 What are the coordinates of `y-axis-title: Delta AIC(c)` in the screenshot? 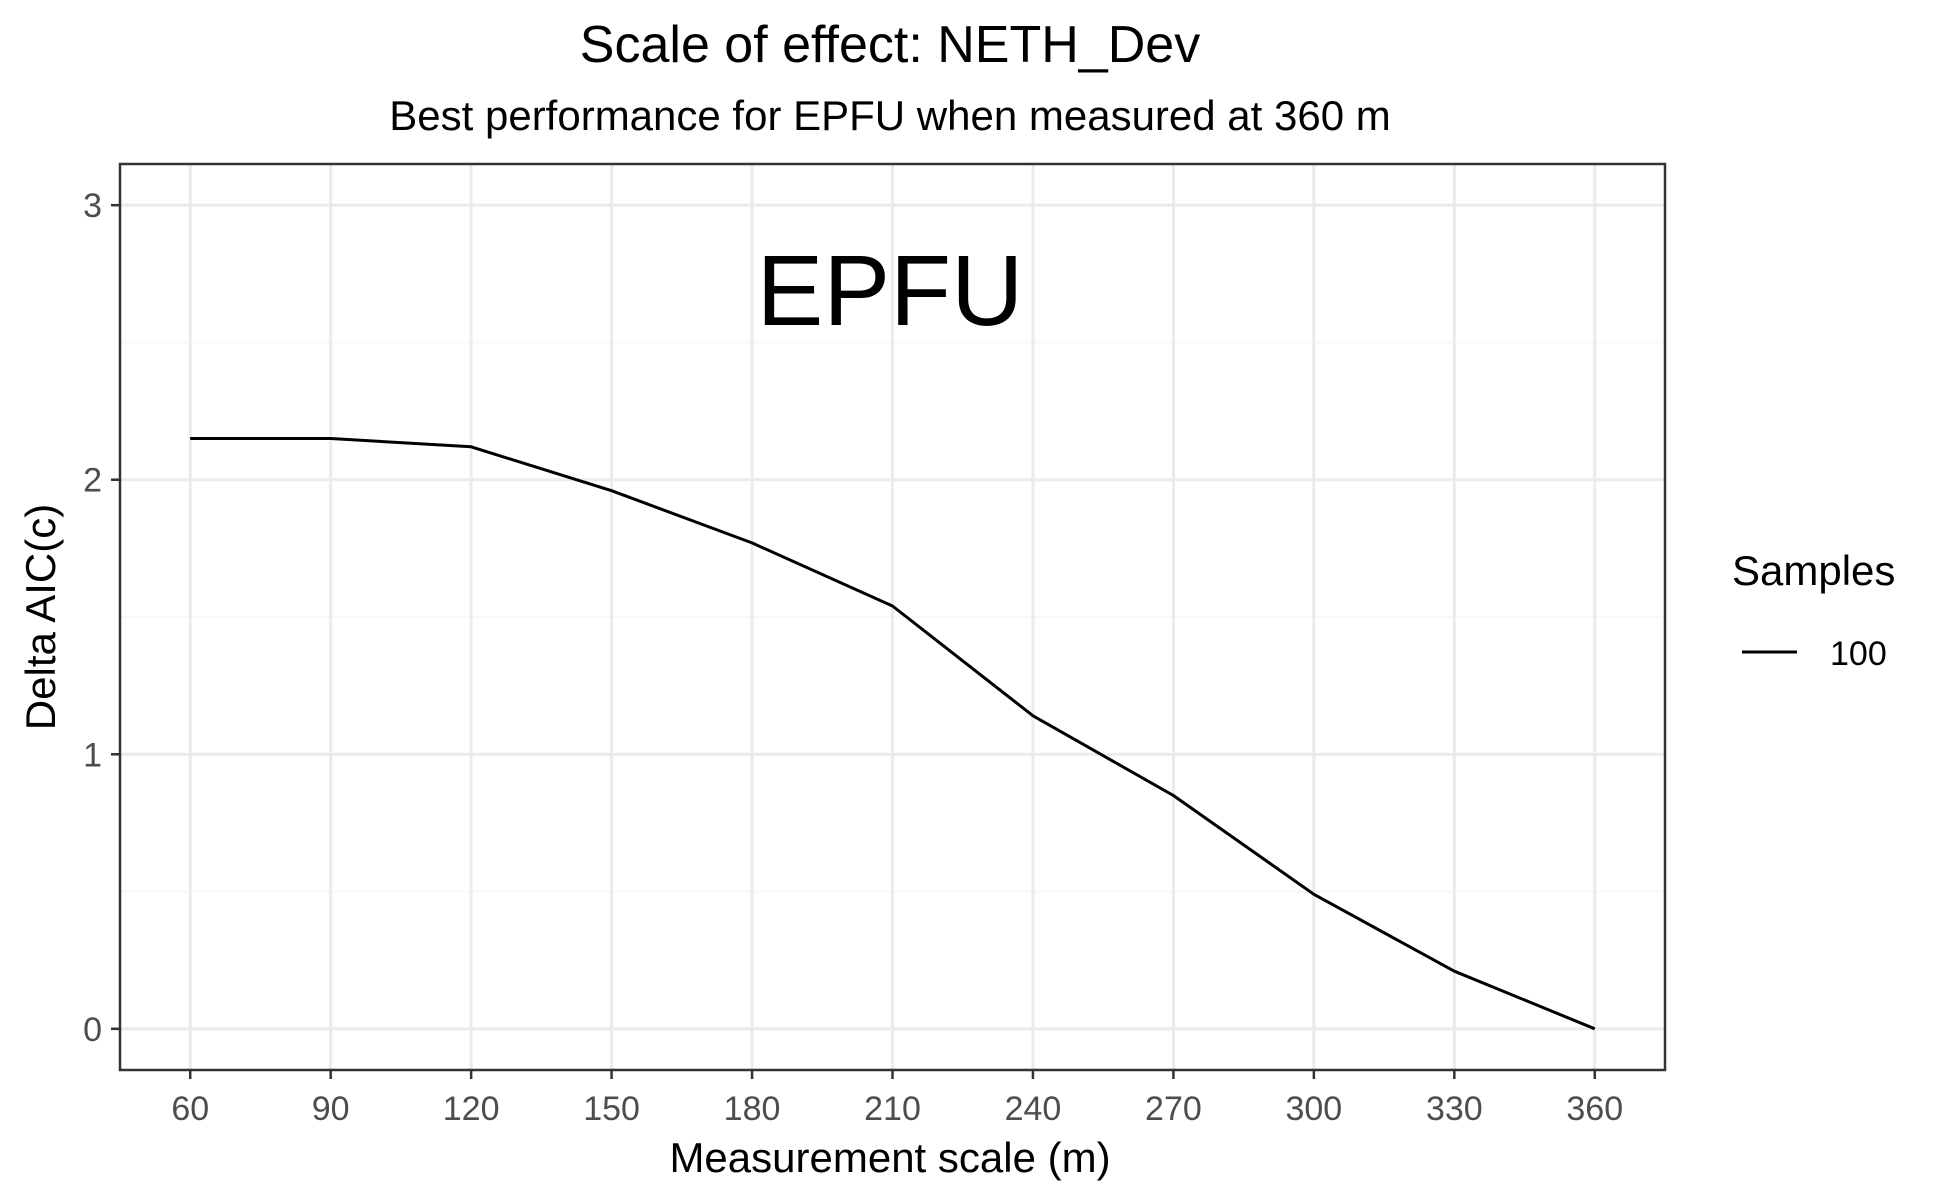 It's located at (40, 617).